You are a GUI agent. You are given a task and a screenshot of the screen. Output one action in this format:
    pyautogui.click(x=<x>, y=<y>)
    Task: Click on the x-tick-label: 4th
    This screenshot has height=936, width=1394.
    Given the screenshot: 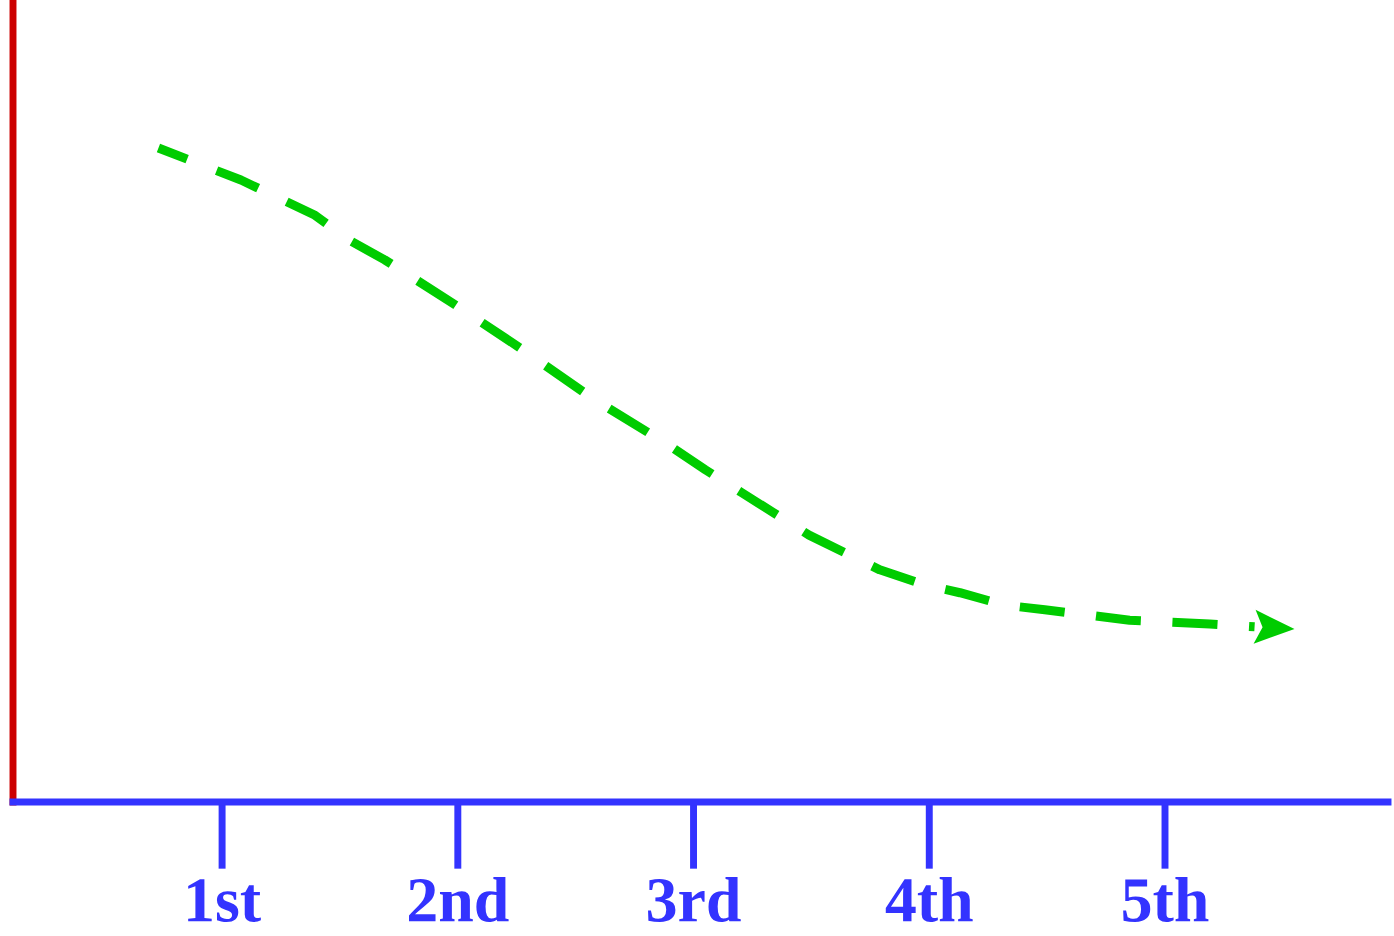 What is the action you would take?
    pyautogui.click(x=929, y=899)
    